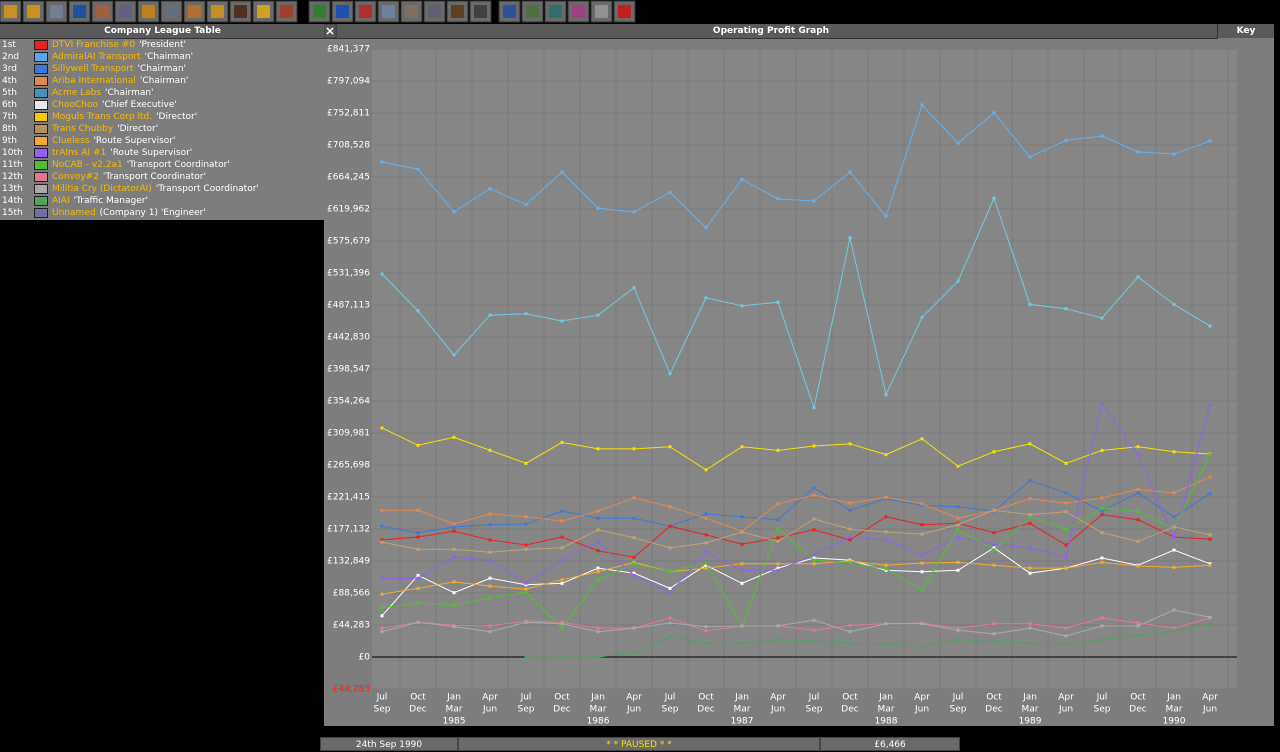 Image resolution: width=1280 pixels, height=752 pixels. I want to click on rank: 1st, so click(9, 45).